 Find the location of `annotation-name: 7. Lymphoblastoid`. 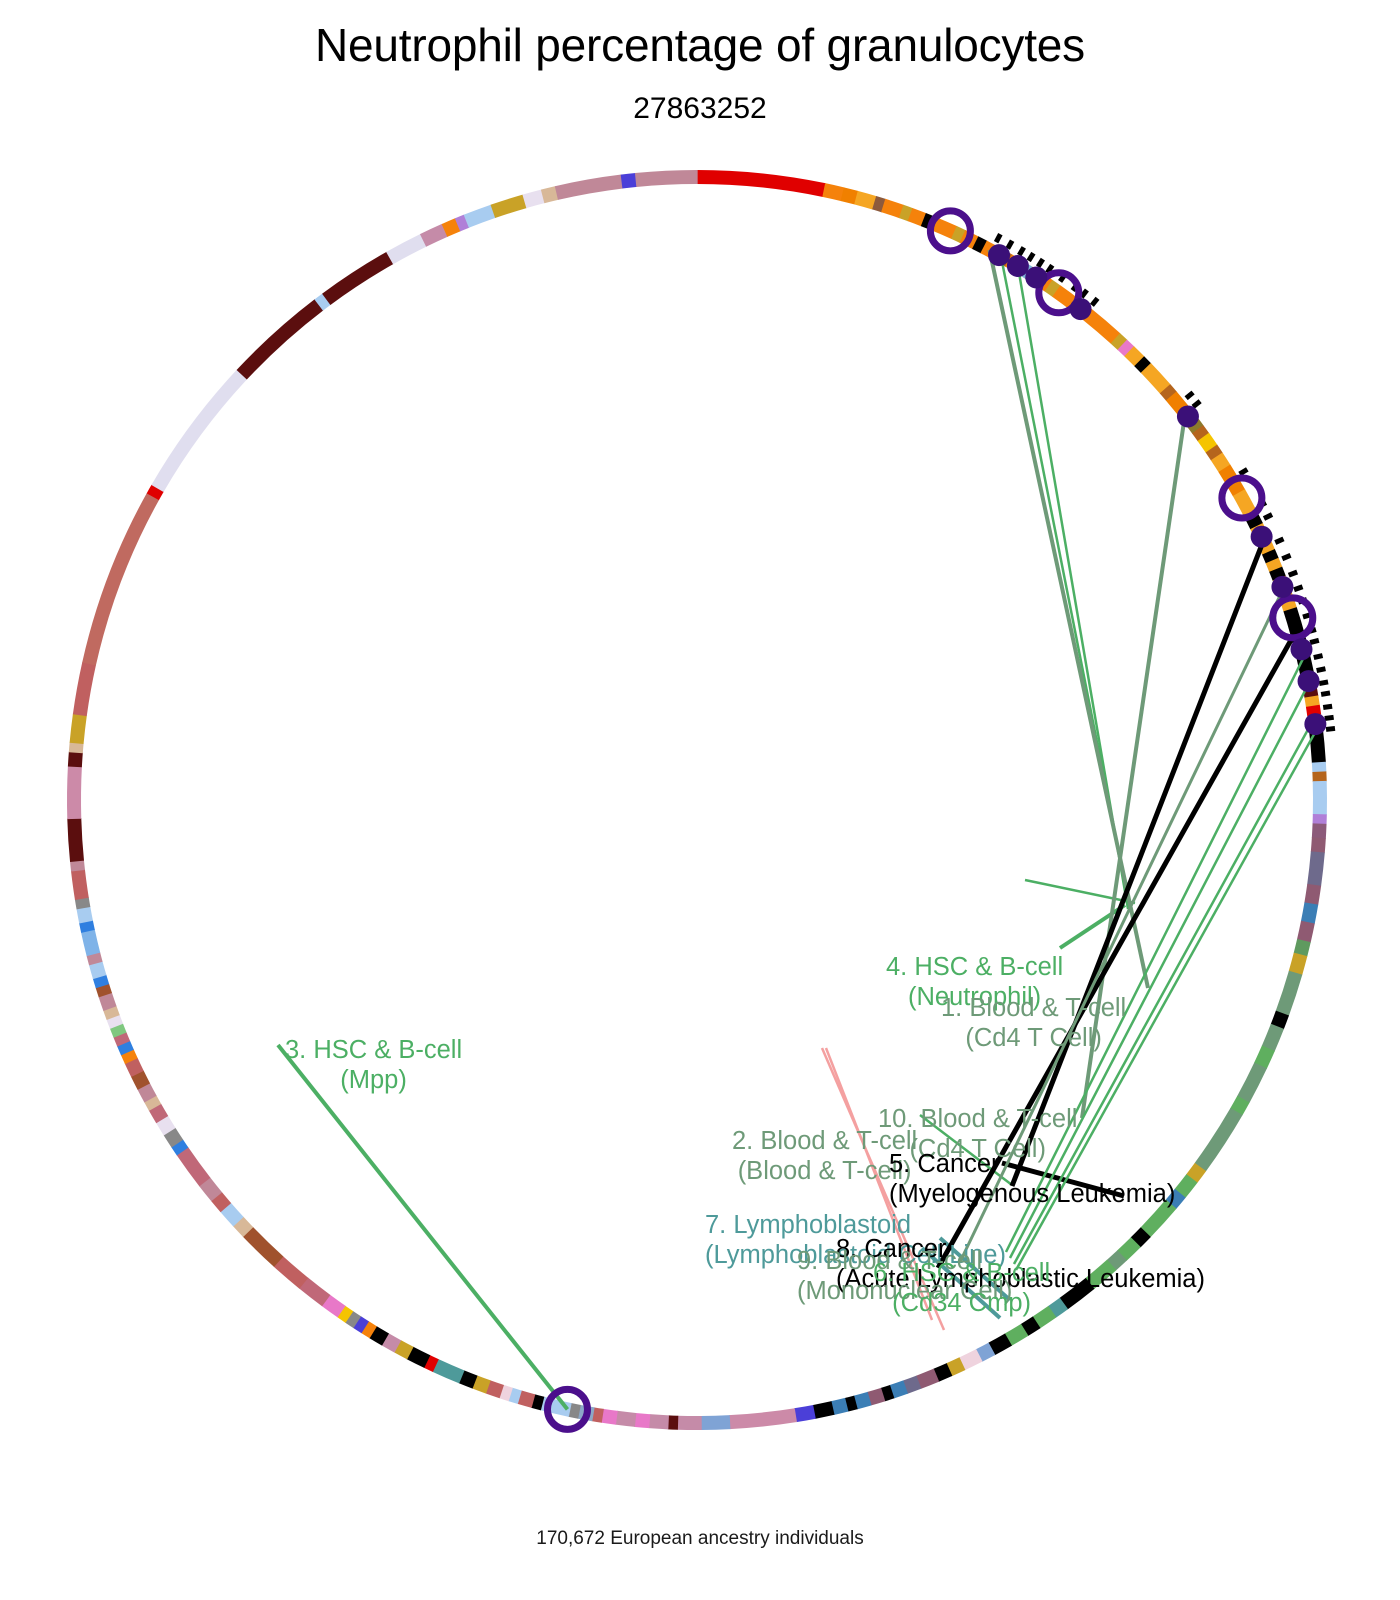

annotation-name: 7. Lymphoblastoid is located at coordinates (808, 1225).